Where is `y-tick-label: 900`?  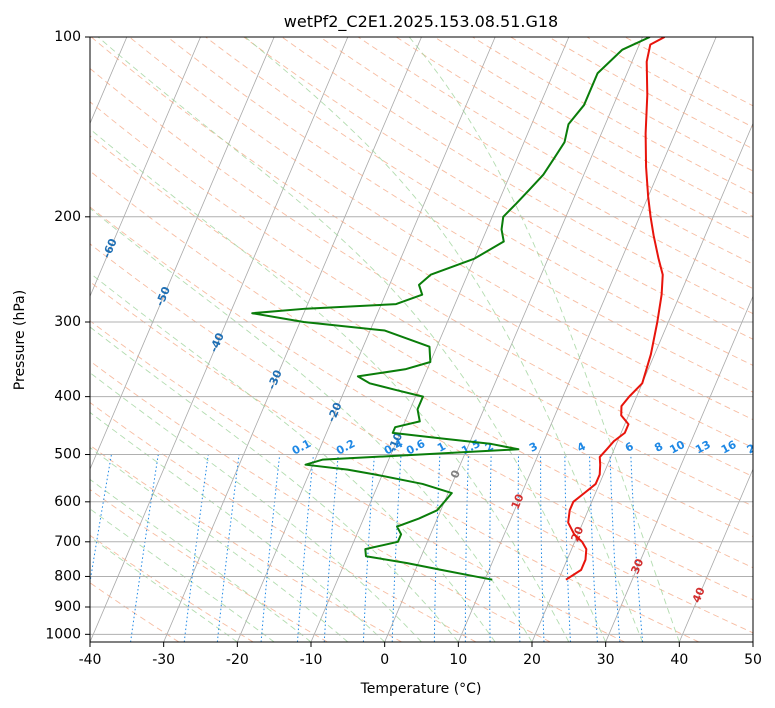 y-tick-label: 900 is located at coordinates (67, 607).